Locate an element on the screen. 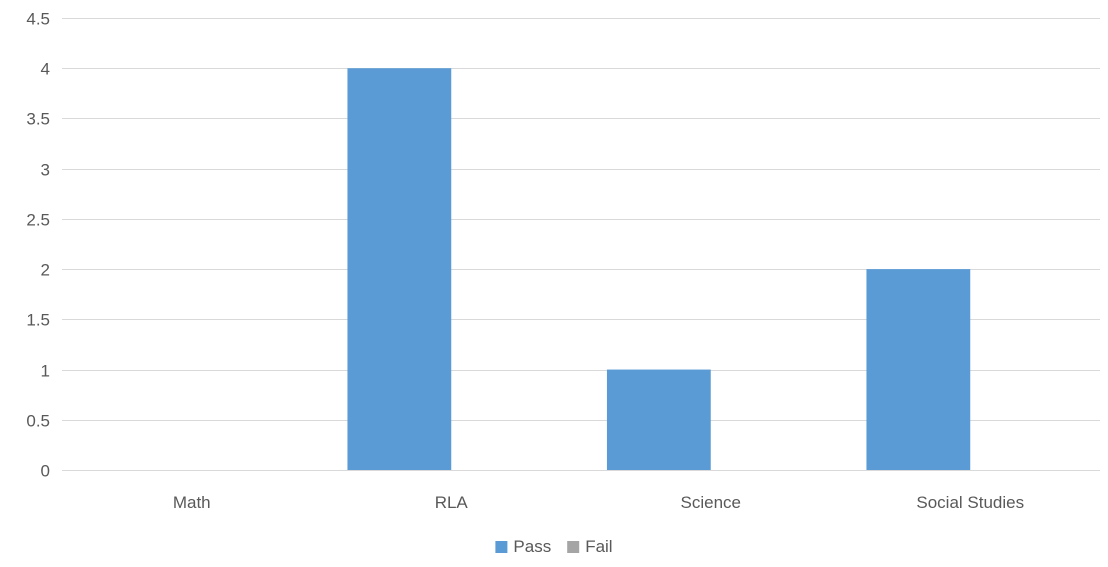 The image size is (1108, 567). x-tick-label: Math is located at coordinates (192, 502).